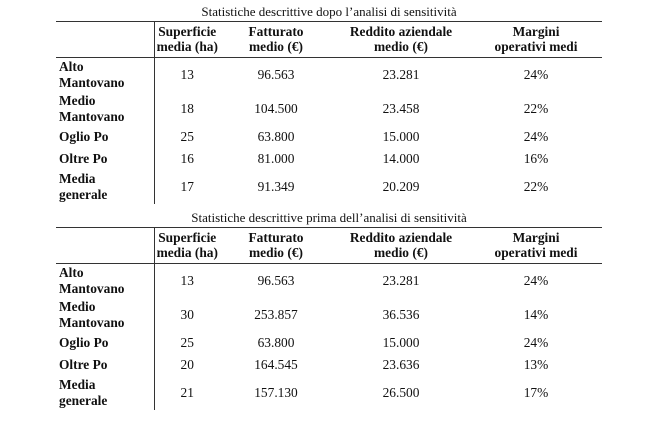 The width and height of the screenshot is (650, 432). I want to click on table-row: Medio Mantovano 30 253.857 36.536 14%, so click(329, 315).